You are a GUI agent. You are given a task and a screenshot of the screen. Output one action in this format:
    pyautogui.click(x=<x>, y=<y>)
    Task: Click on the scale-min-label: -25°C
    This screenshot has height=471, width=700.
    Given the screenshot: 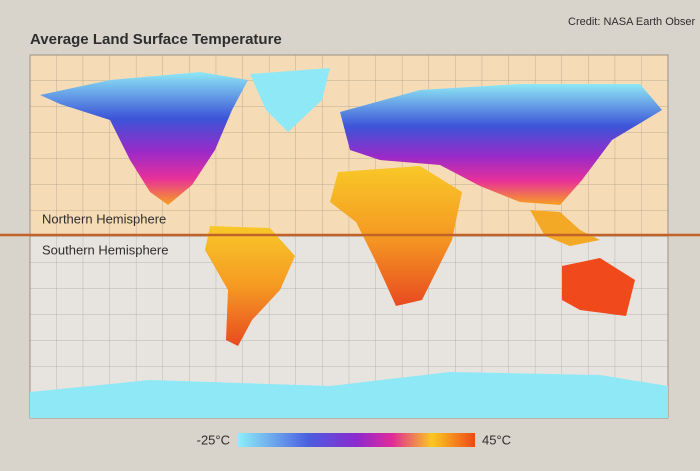 What is the action you would take?
    pyautogui.click(x=213, y=439)
    